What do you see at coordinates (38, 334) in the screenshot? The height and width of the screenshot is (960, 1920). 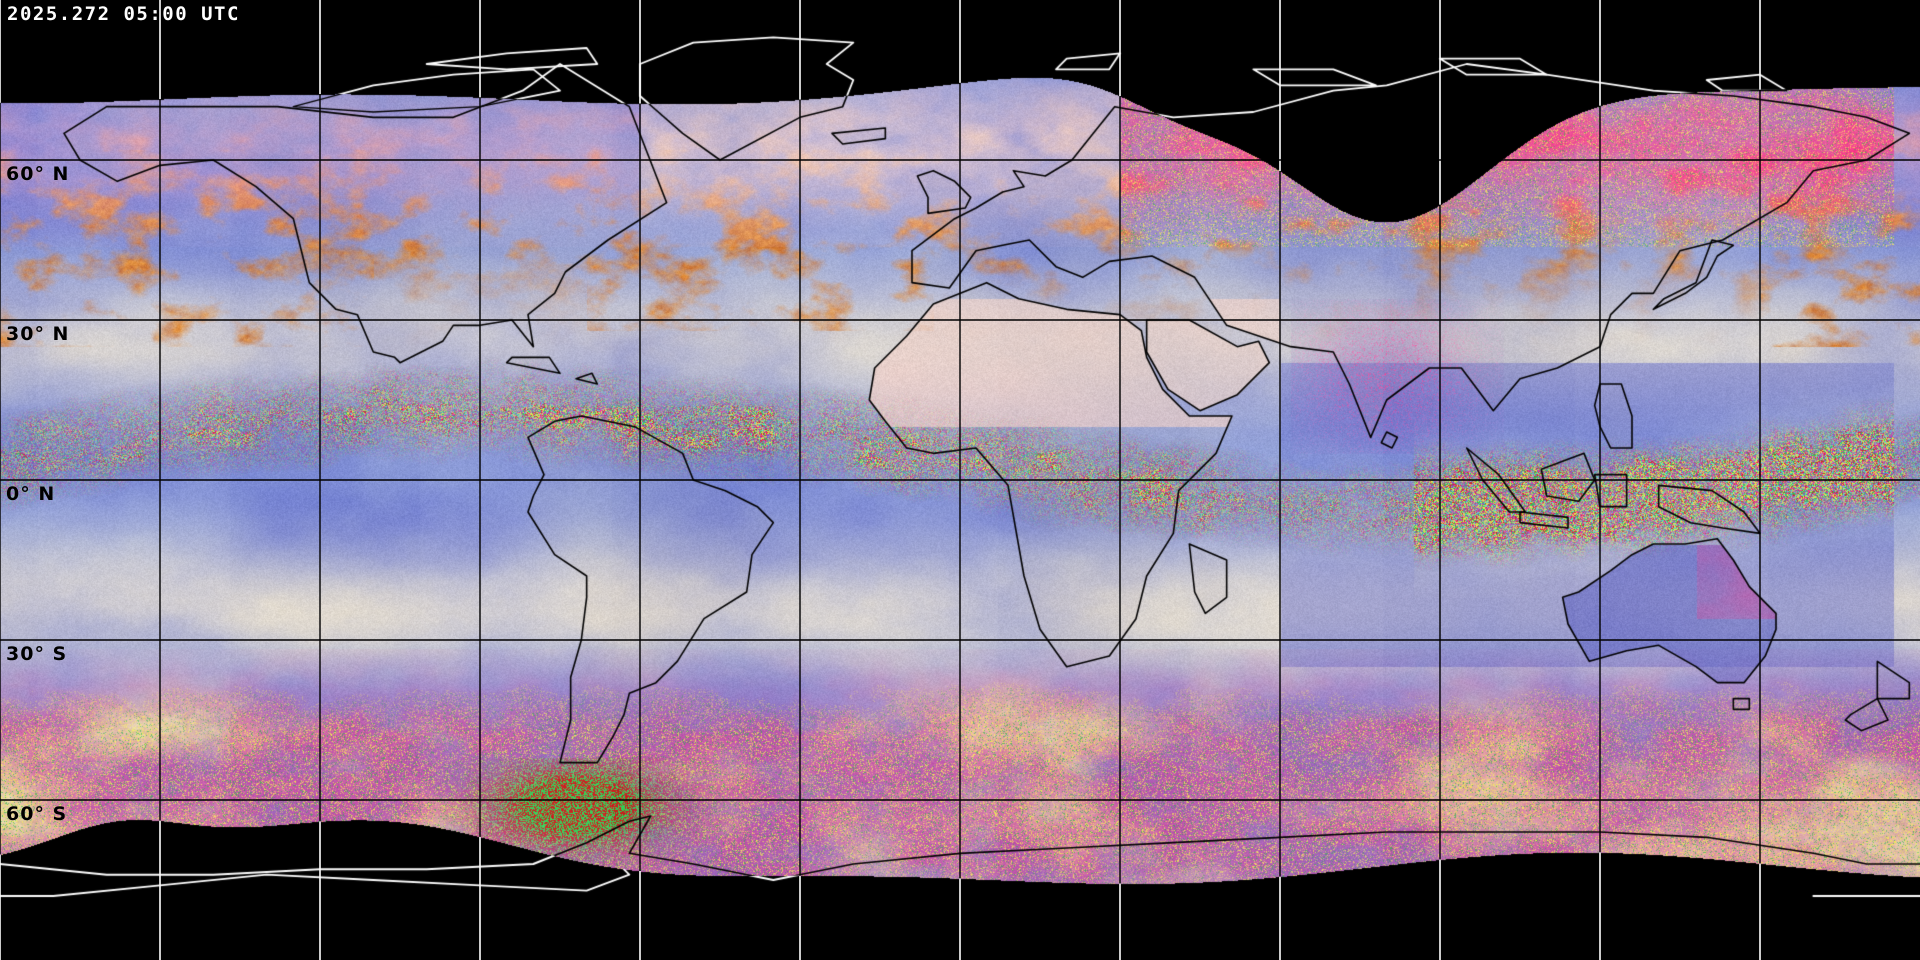 I see `latitude-label-30n: 30° N` at bounding box center [38, 334].